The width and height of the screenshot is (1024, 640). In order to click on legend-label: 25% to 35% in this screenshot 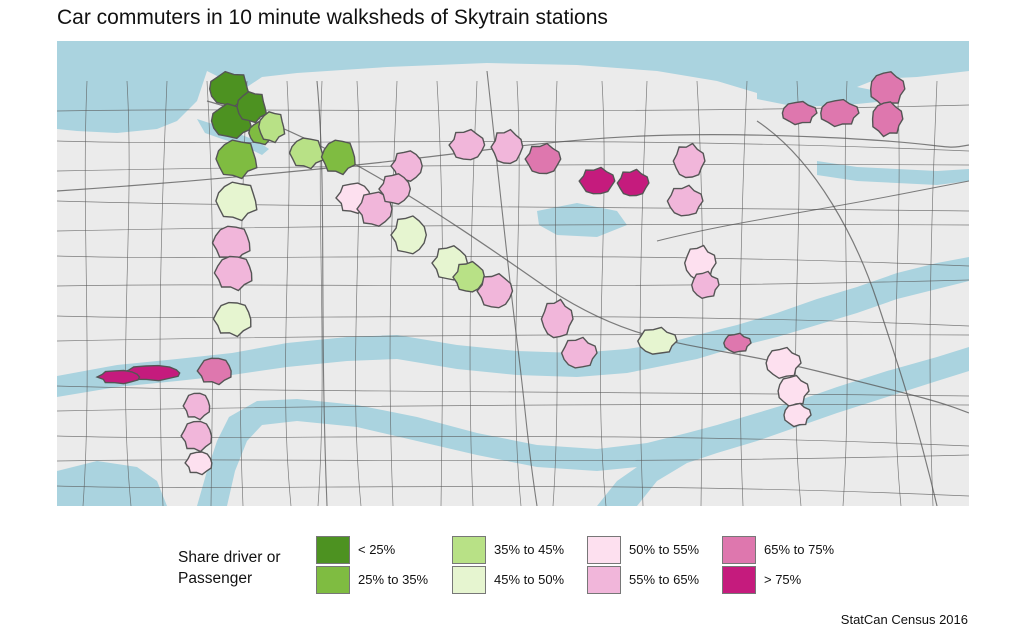, I will do `click(393, 579)`.